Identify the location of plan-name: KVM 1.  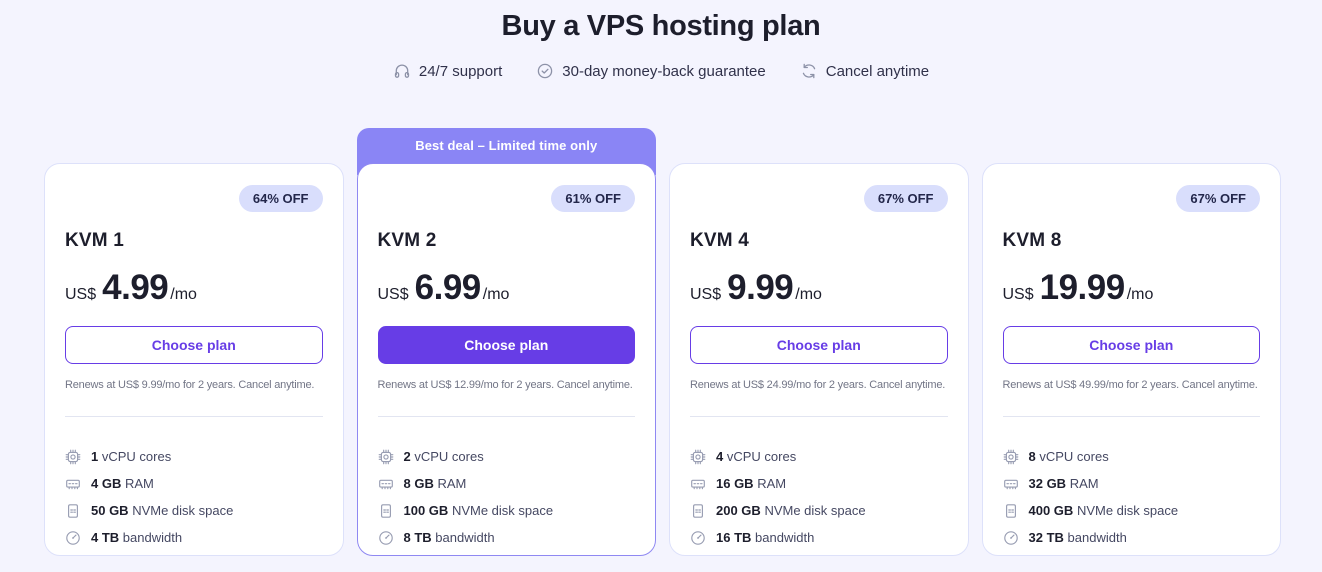
(95, 240).